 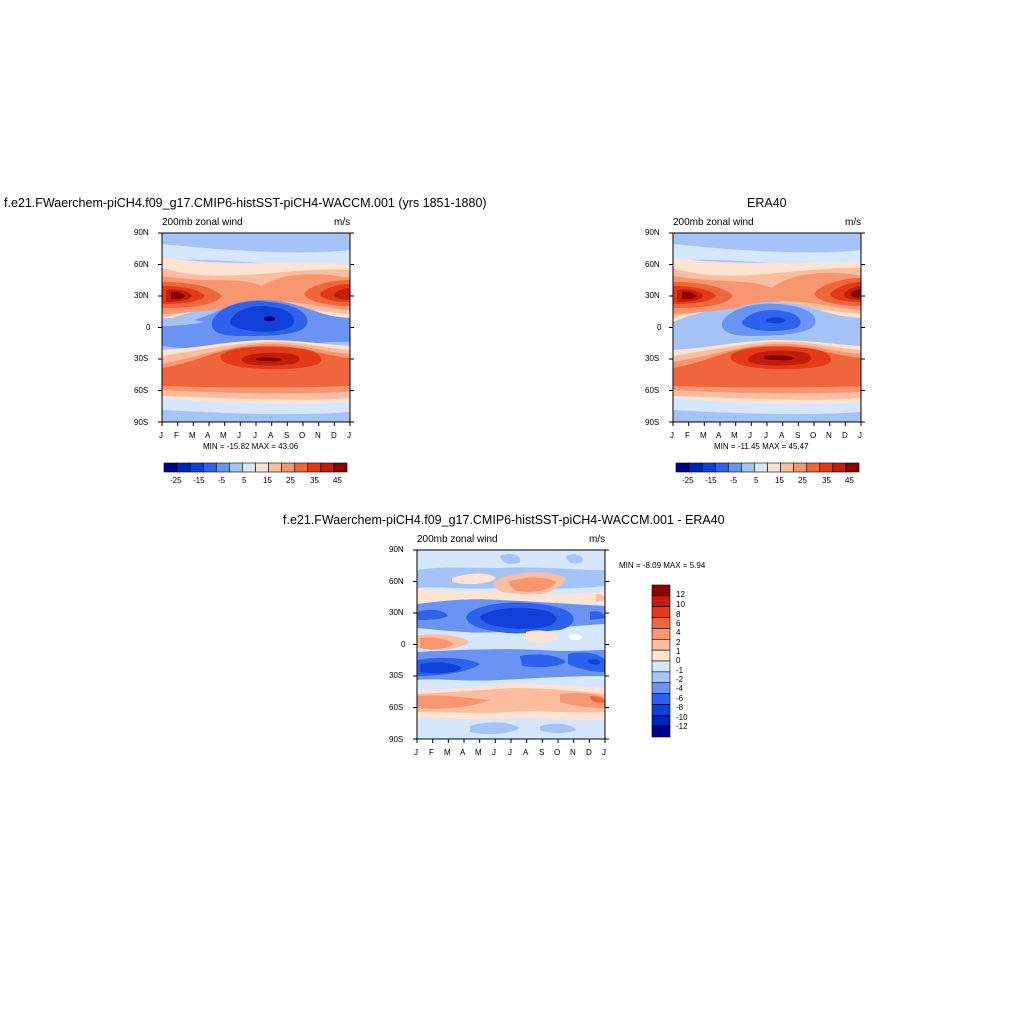 What do you see at coordinates (256, 424) in the screenshot?
I see `panel1-x-ticks` at bounding box center [256, 424].